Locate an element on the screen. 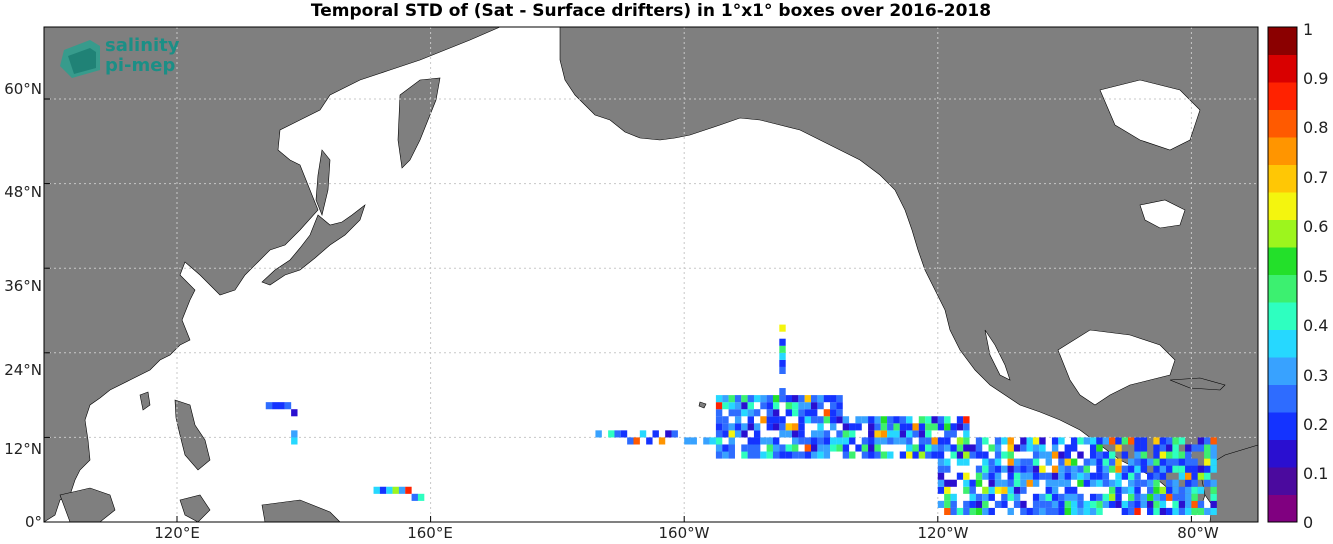 This screenshot has height=544, width=1333. lon-label-160e: 160°E is located at coordinates (430, 533).